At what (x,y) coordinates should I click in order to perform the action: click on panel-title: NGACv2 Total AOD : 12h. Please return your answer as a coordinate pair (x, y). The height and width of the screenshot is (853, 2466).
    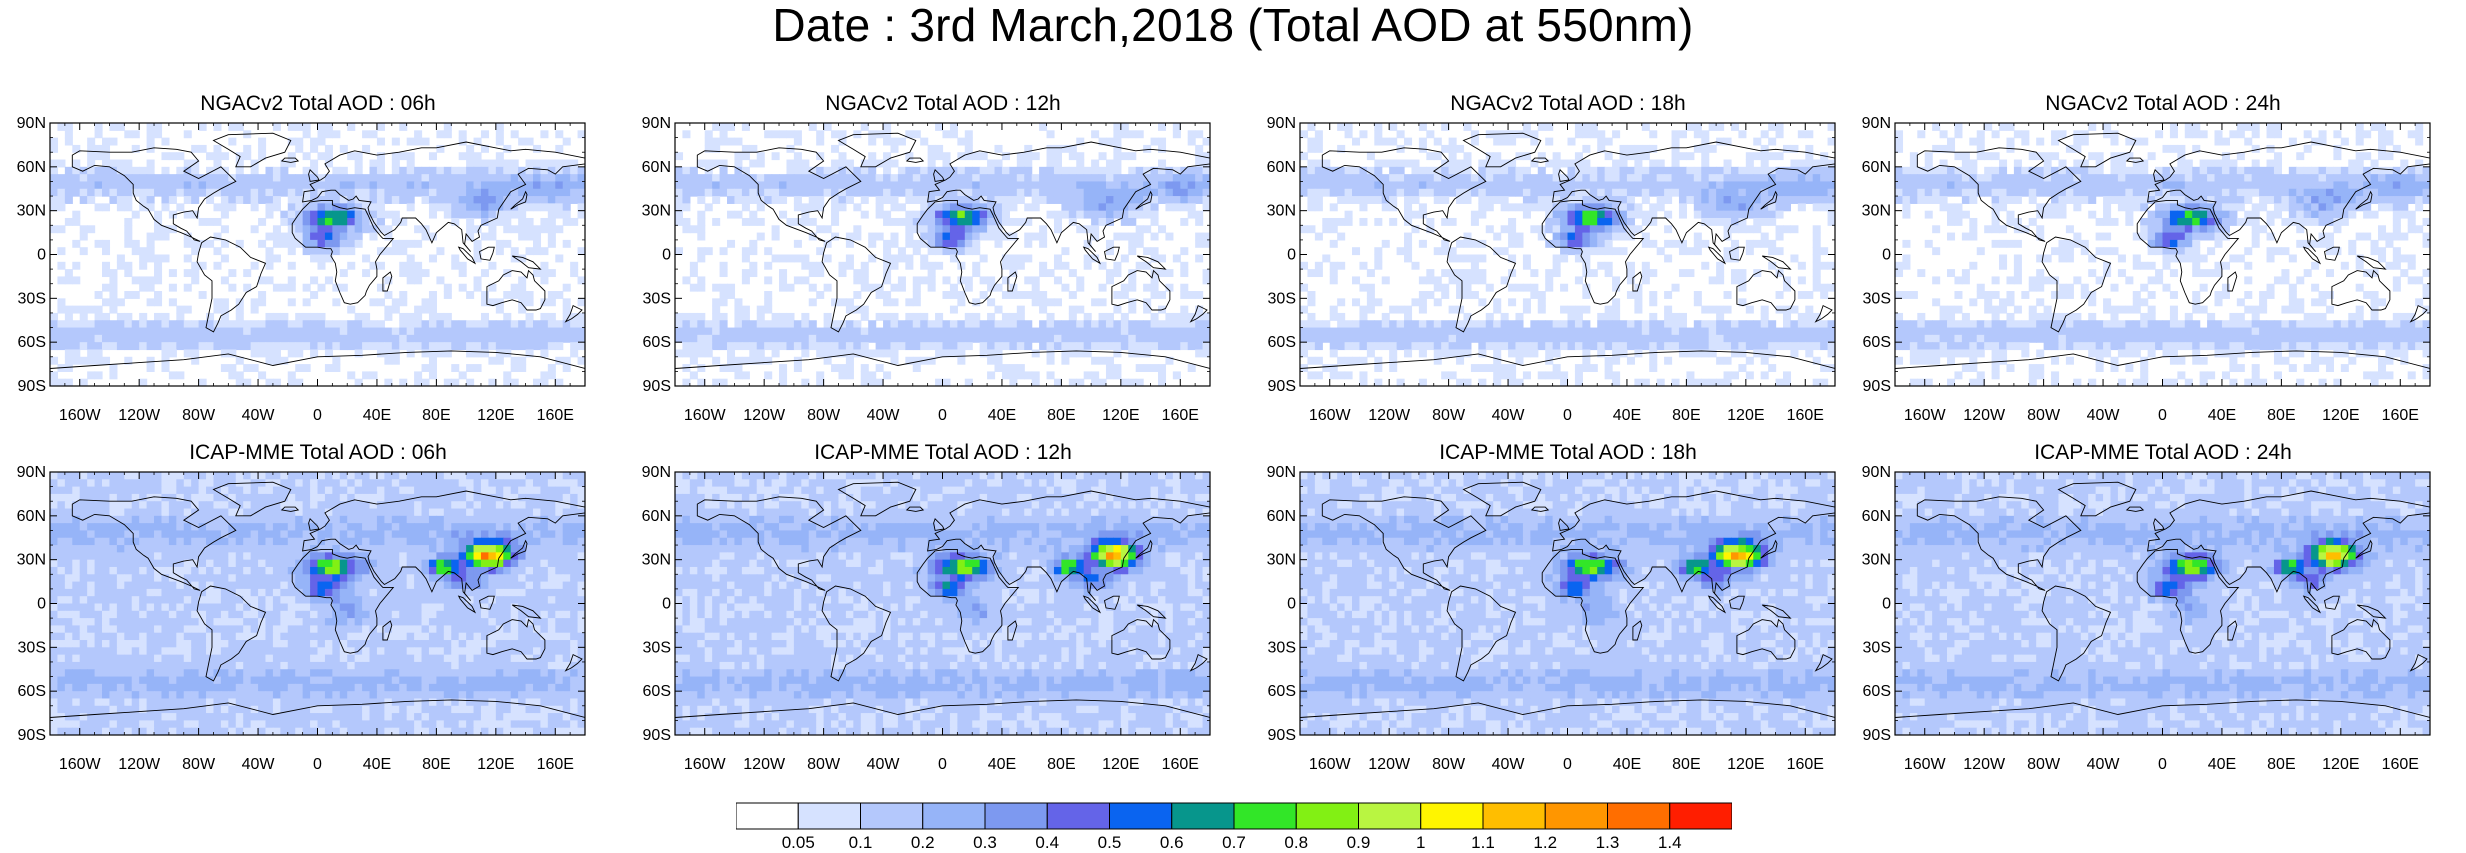
    Looking at the image, I should click on (943, 103).